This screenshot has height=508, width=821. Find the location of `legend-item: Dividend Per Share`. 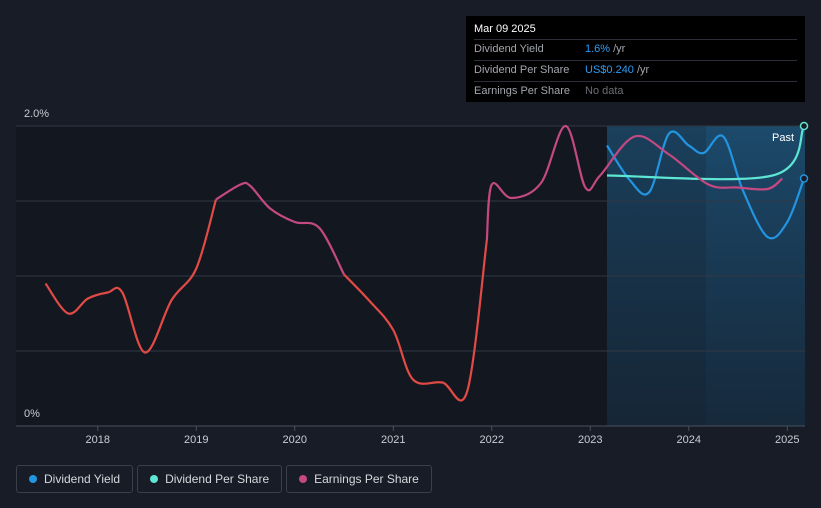

legend-item: Dividend Per Share is located at coordinates (210, 479).